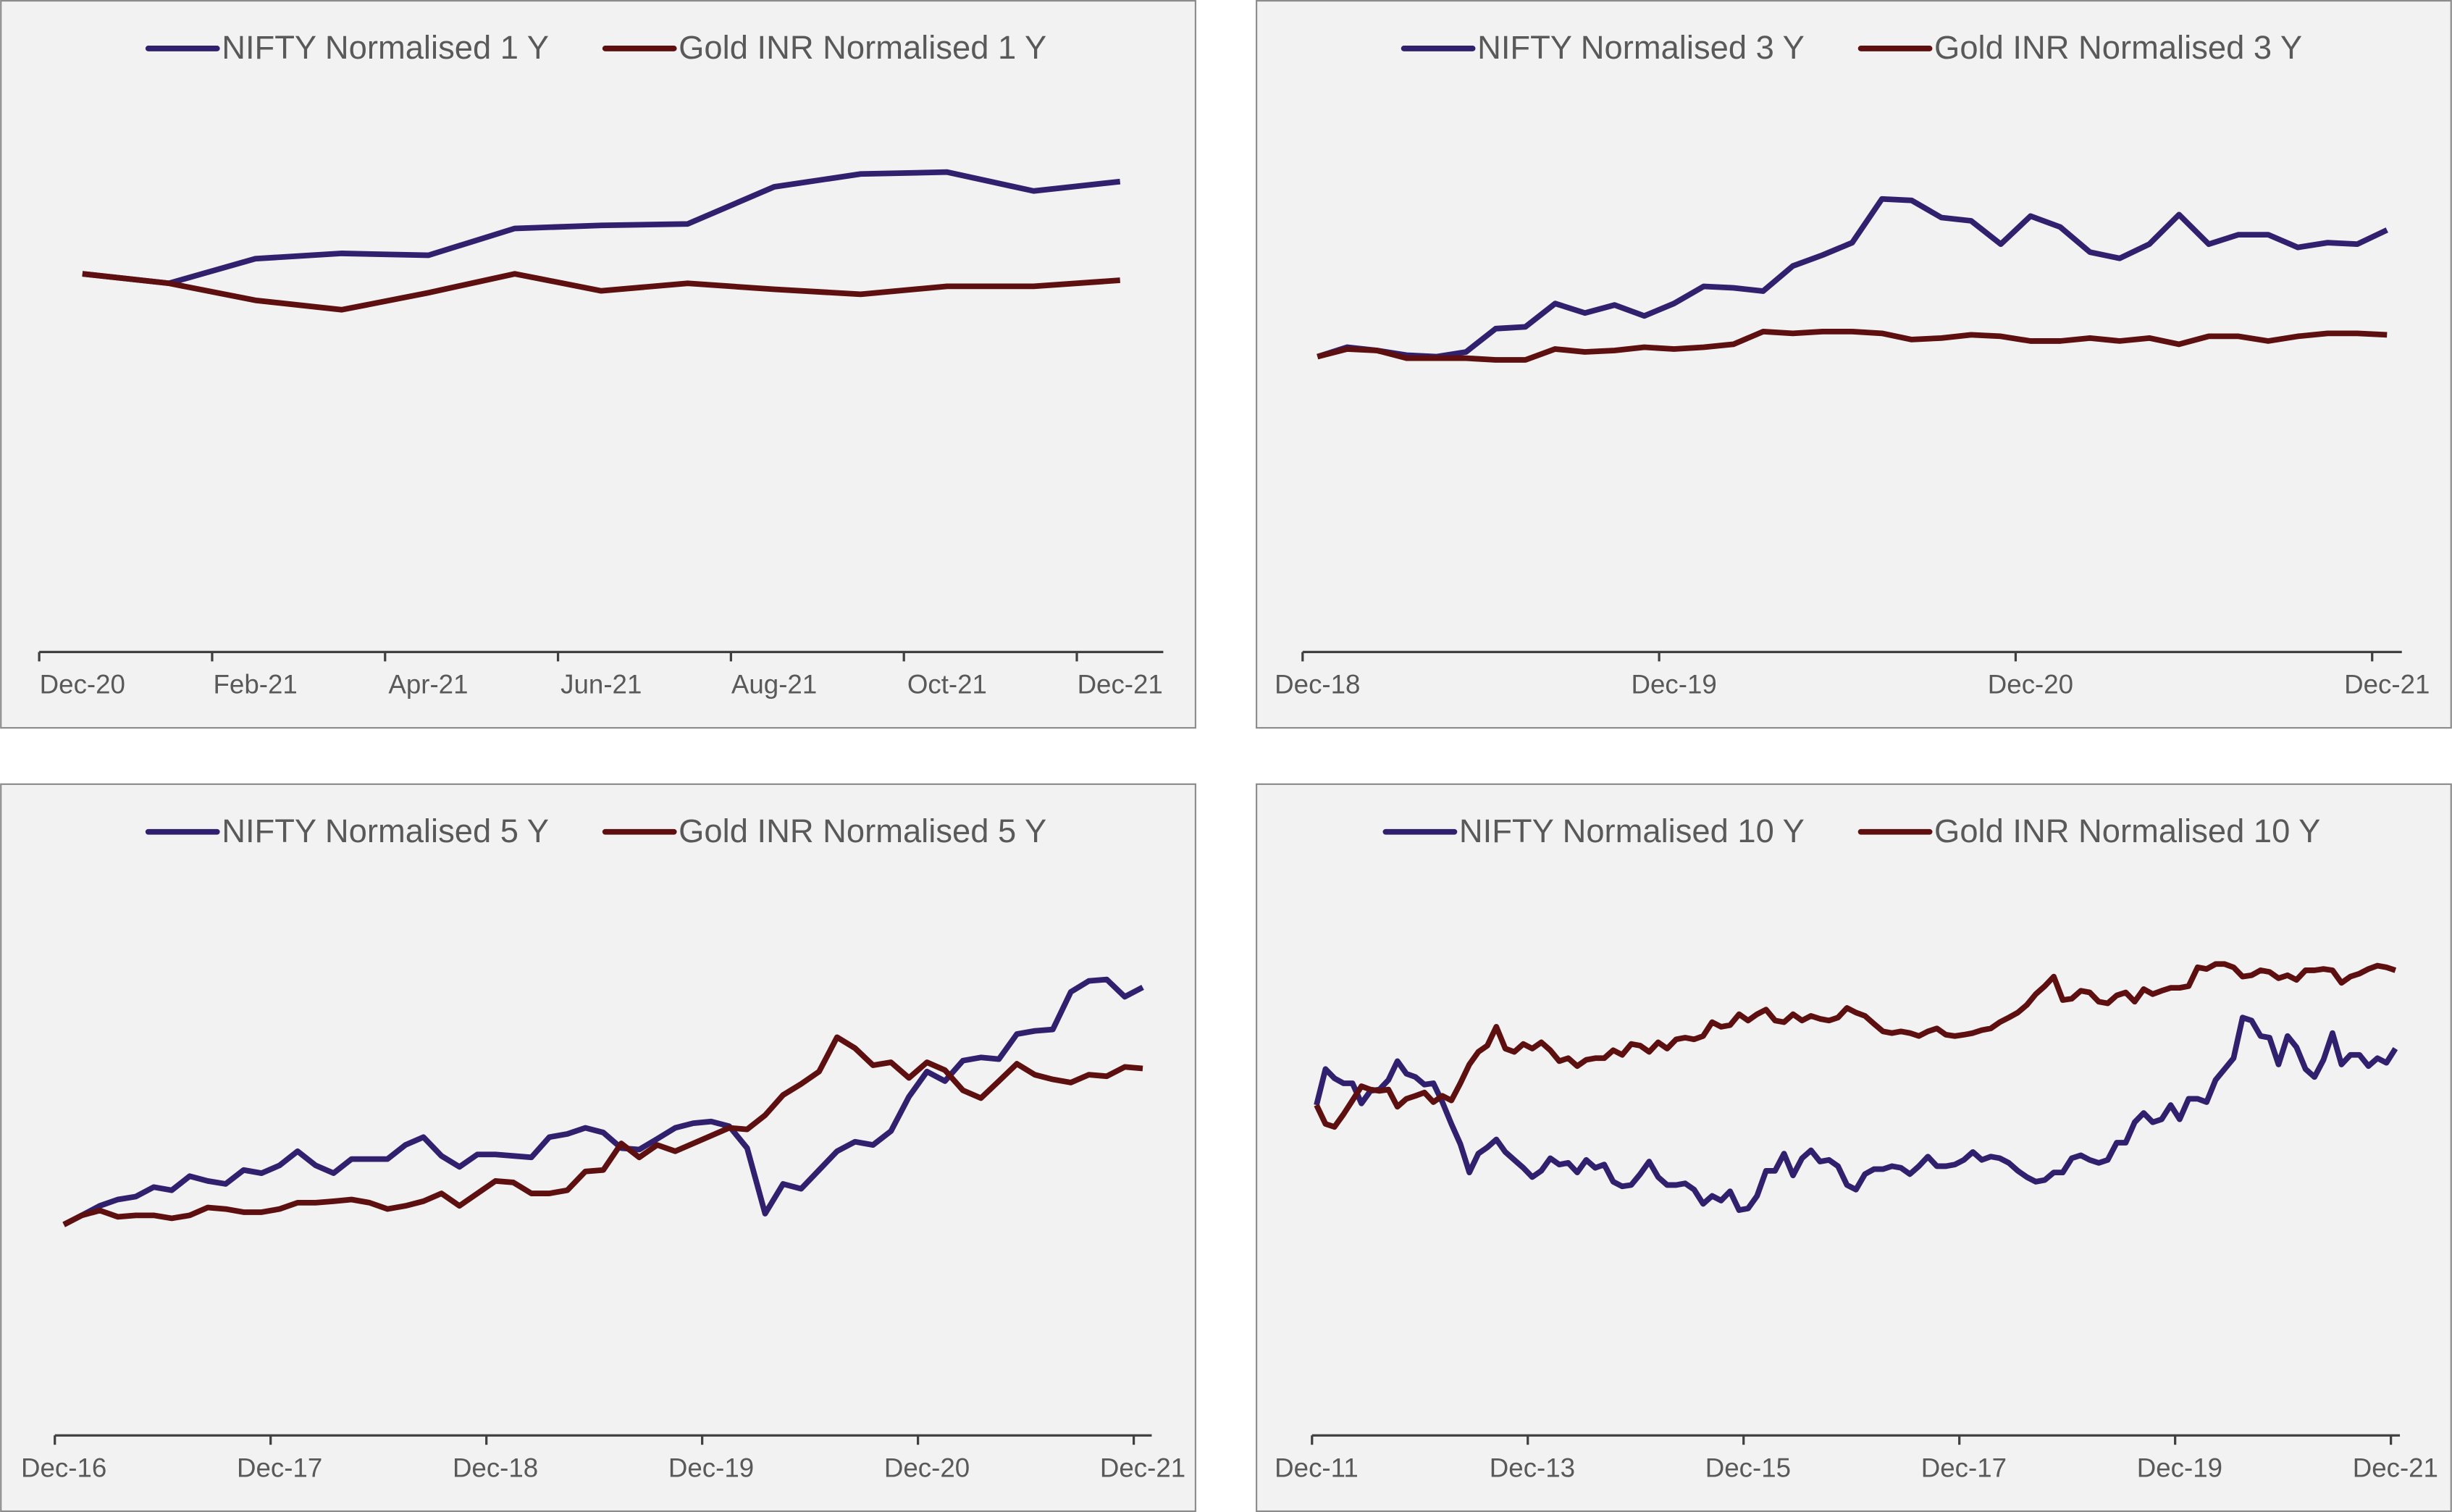 This screenshot has width=2452, height=1512. Describe the element at coordinates (1748, 1467) in the screenshot. I see `x-tick-label: Dec-15` at that location.